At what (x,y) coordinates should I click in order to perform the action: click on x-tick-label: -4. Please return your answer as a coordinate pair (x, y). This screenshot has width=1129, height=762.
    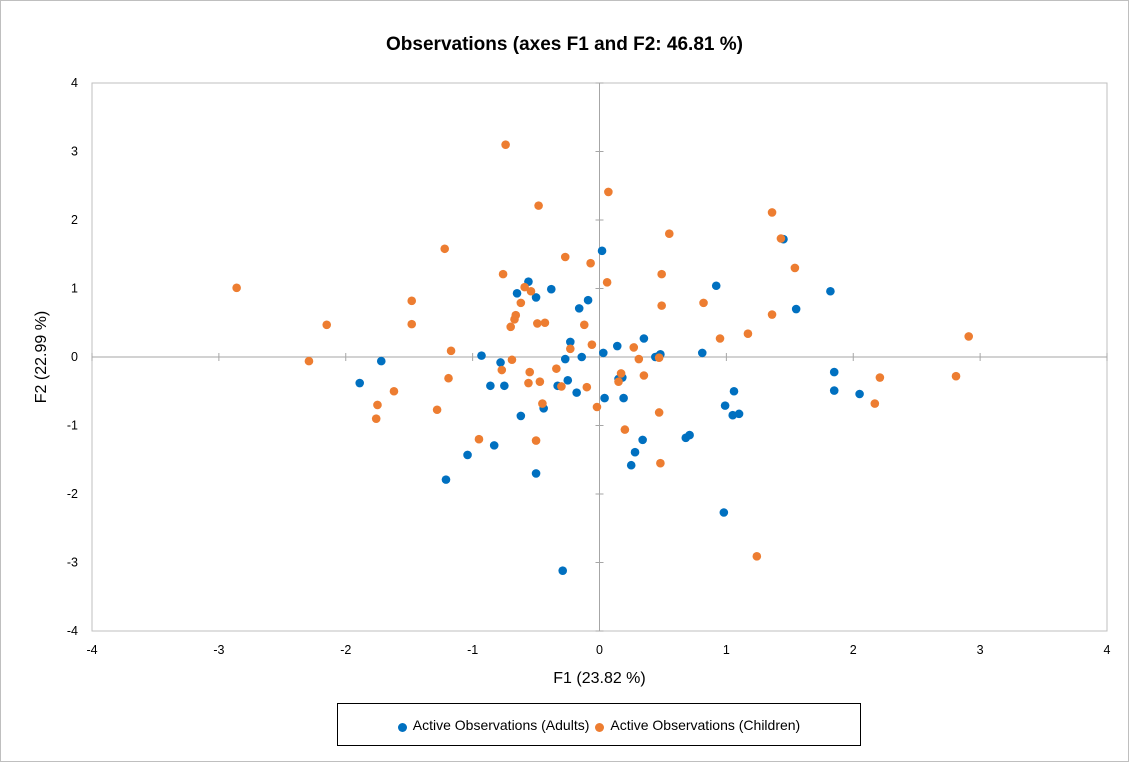
    Looking at the image, I should click on (91, 650).